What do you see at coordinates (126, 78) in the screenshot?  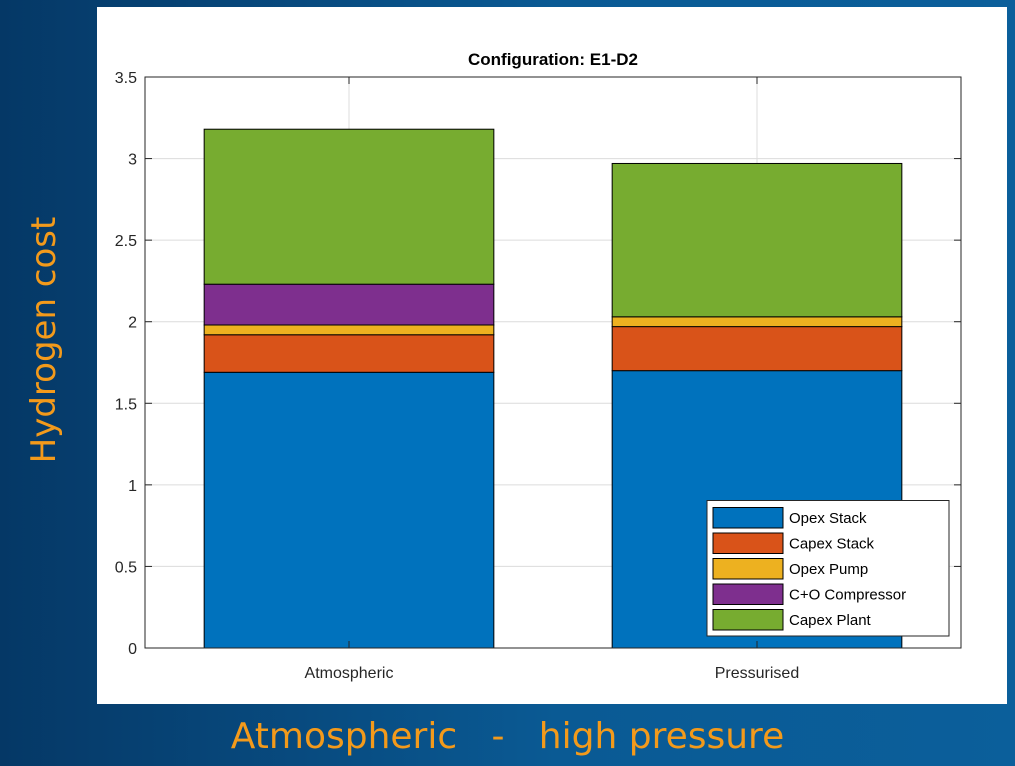 I see `y-tick-label: 3.5` at bounding box center [126, 78].